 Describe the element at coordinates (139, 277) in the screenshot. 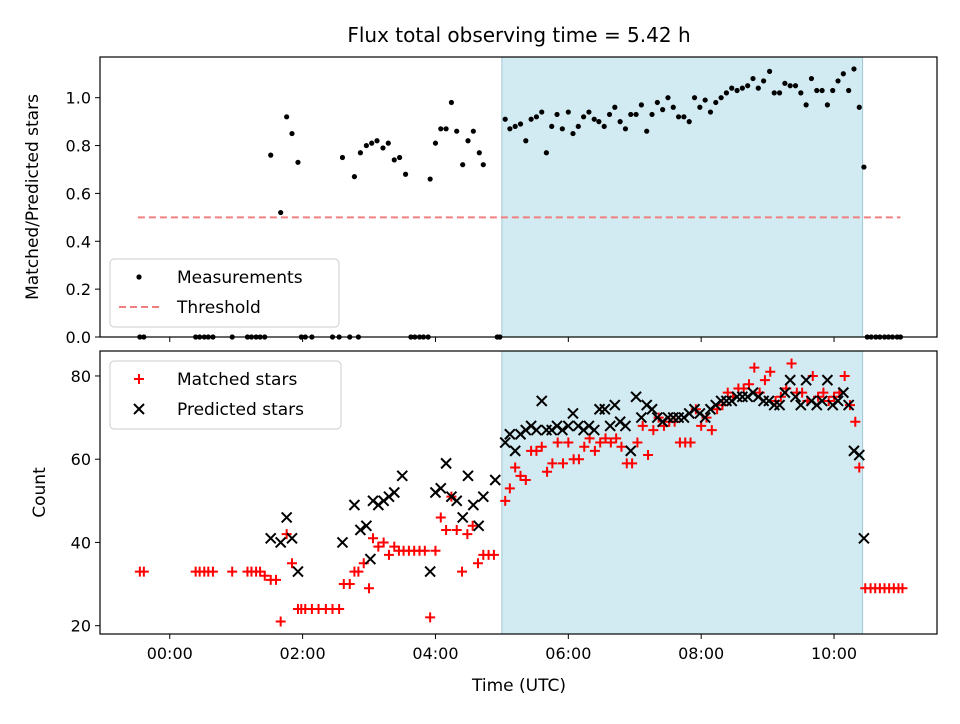

I see `legend-marker-measurements` at that location.